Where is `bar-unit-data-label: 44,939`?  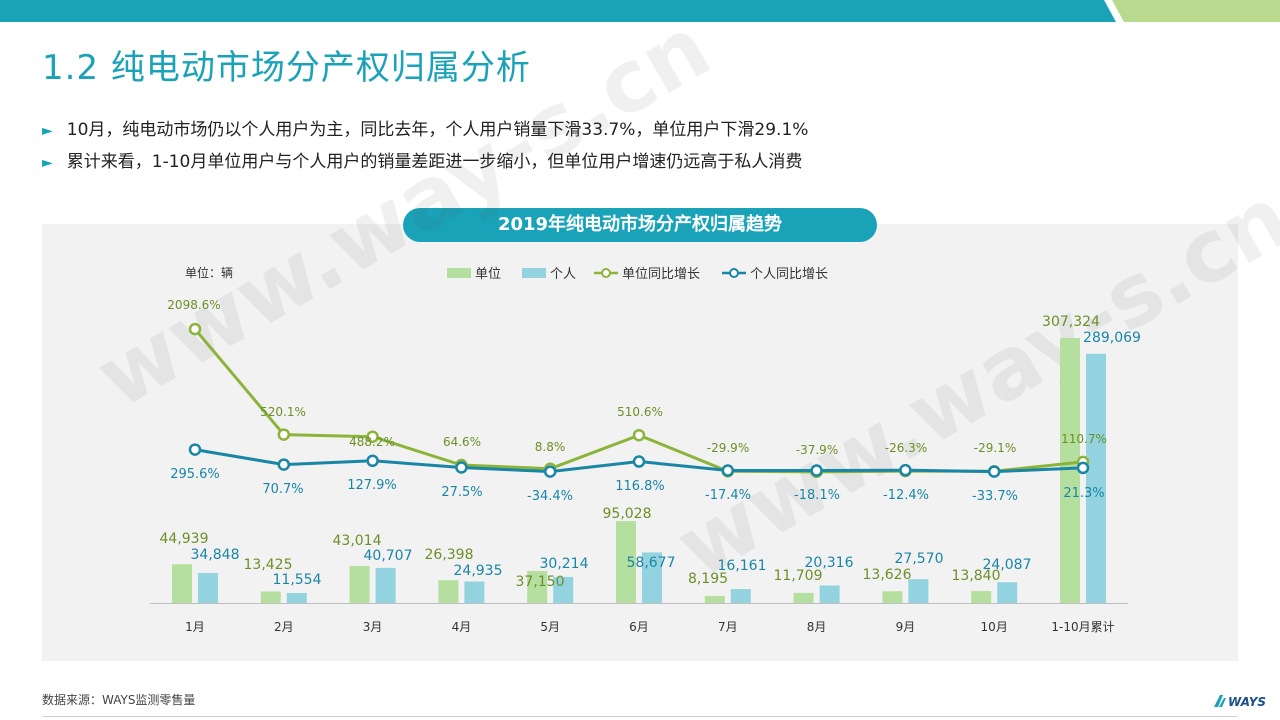
bar-unit-data-label: 44,939 is located at coordinates (184, 539).